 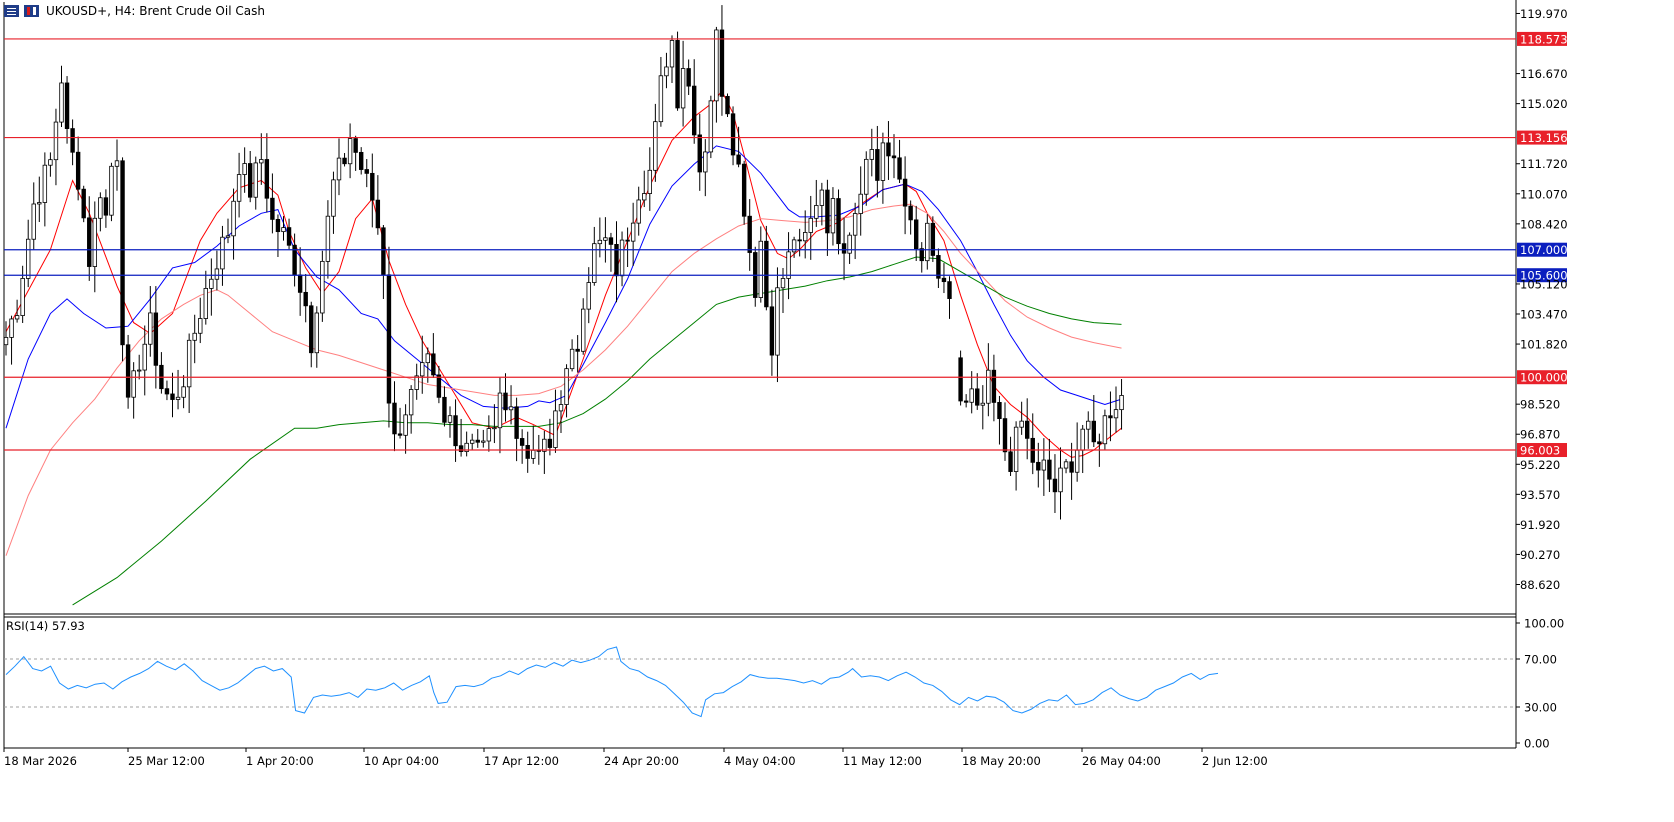 What do you see at coordinates (1544, 284) in the screenshot?
I see `price-tick-label: 105.120` at bounding box center [1544, 284].